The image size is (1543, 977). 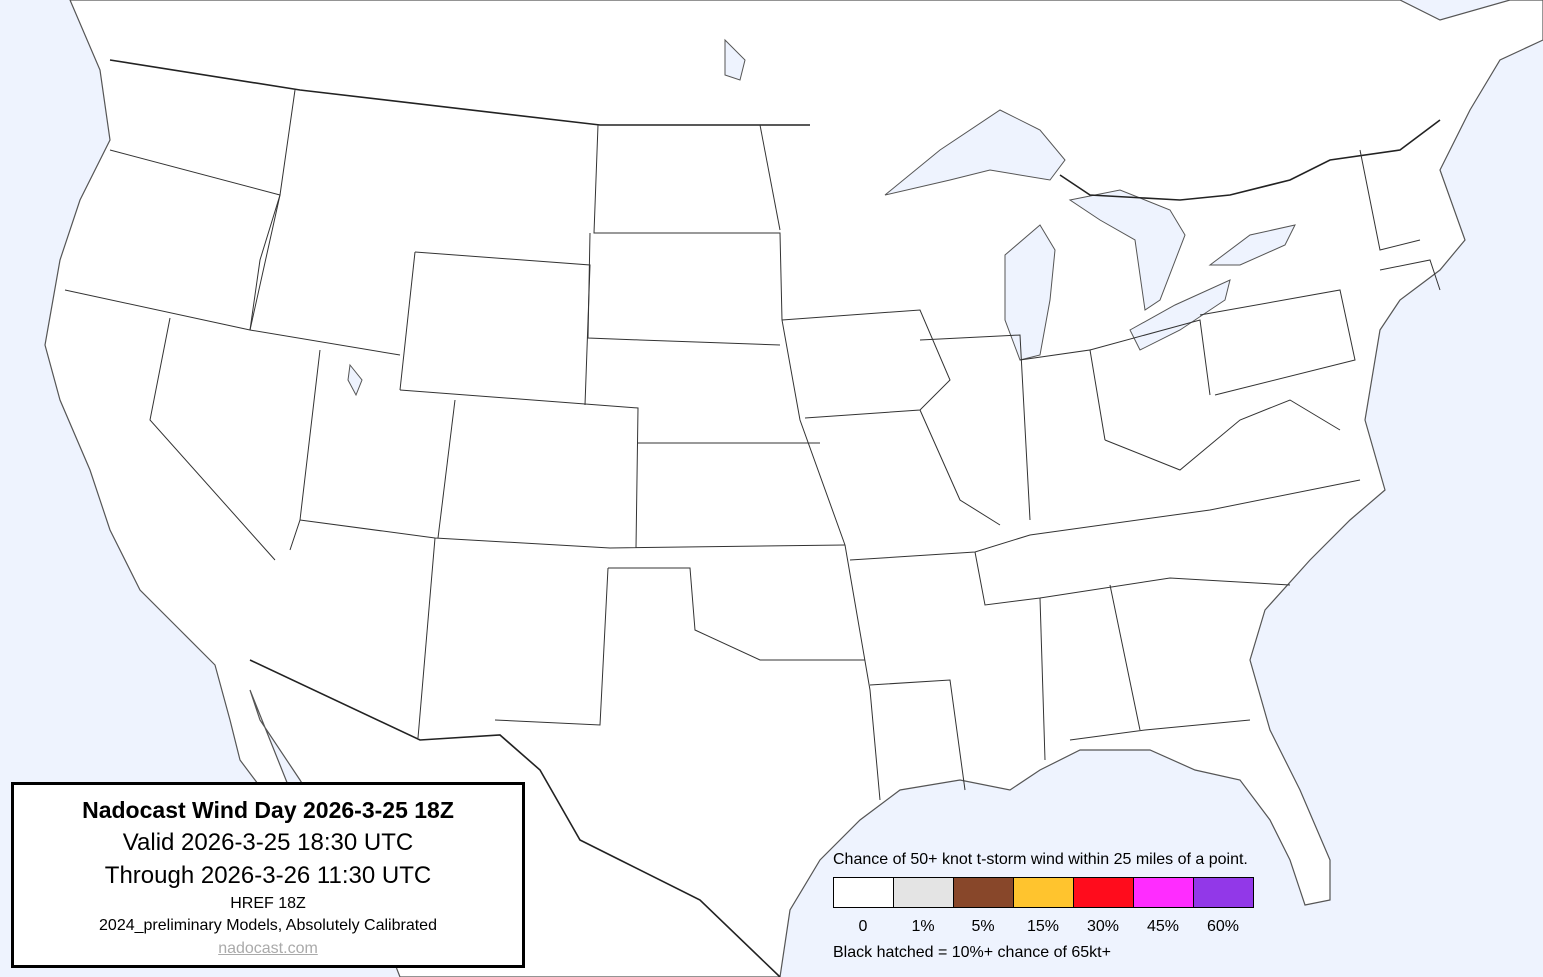 What do you see at coordinates (268, 948) in the screenshot?
I see `website-link: nadocast.com` at bounding box center [268, 948].